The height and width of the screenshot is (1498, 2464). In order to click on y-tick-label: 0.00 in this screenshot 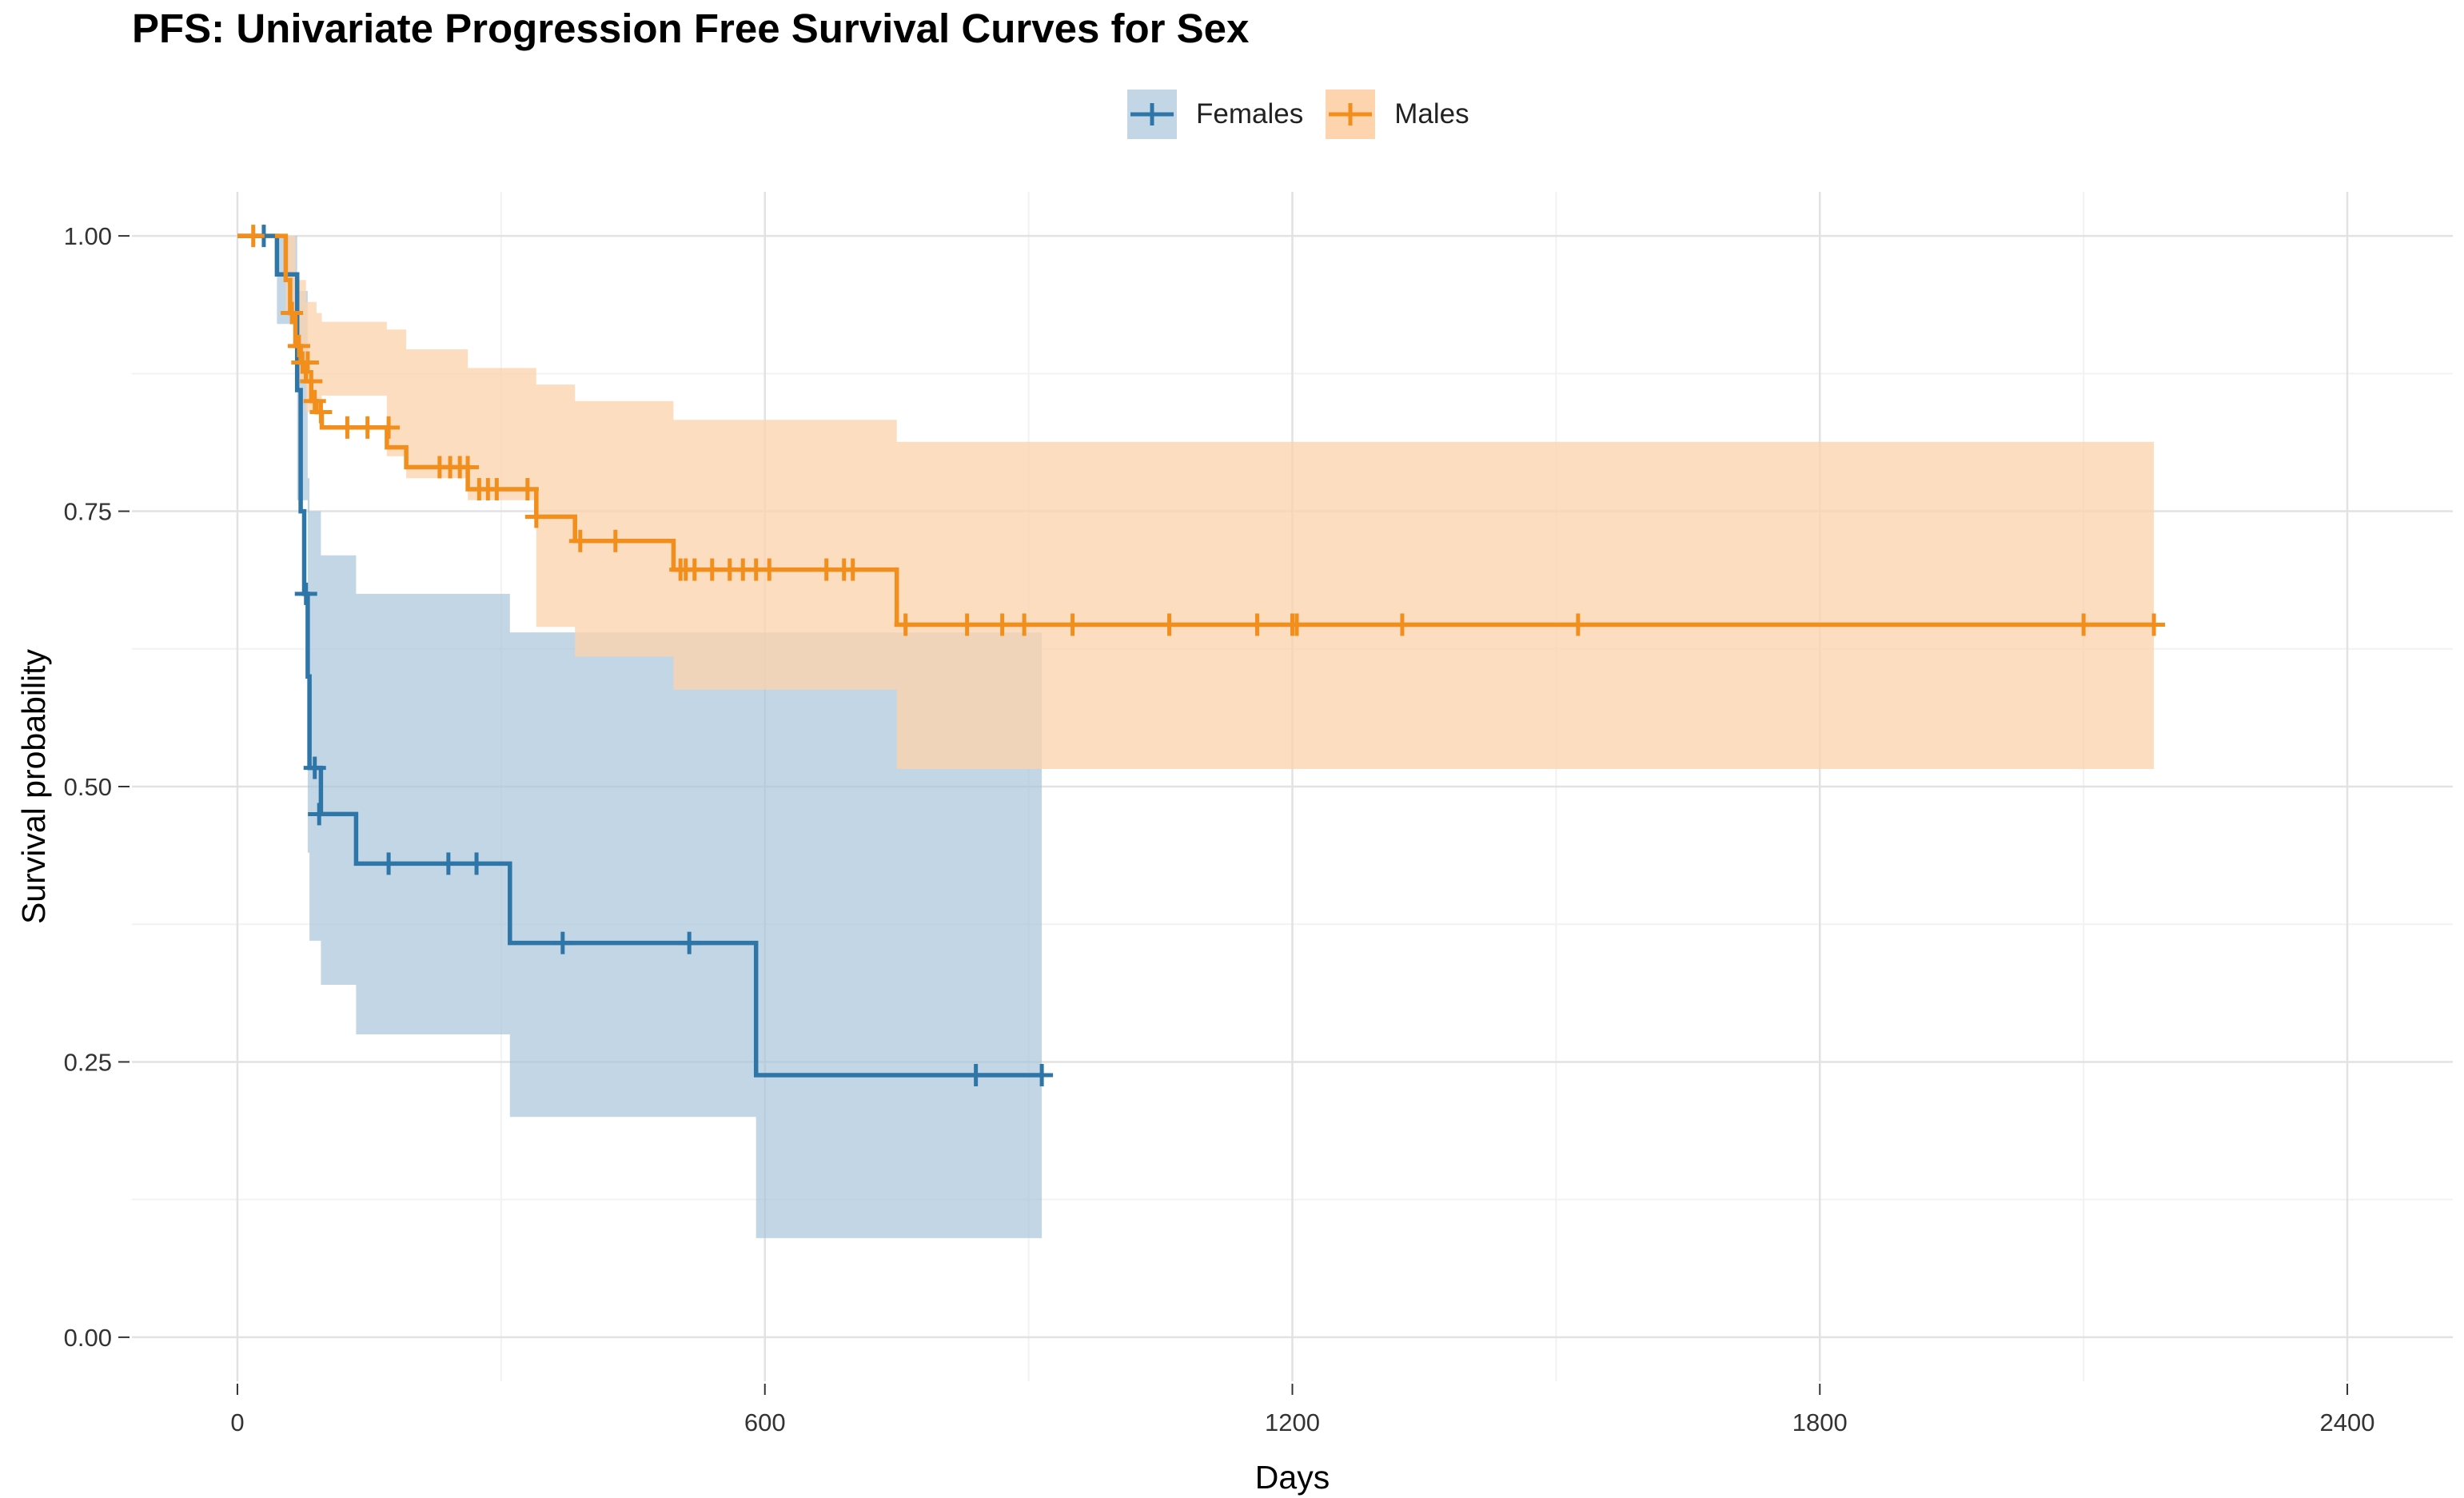, I will do `click(88, 1338)`.